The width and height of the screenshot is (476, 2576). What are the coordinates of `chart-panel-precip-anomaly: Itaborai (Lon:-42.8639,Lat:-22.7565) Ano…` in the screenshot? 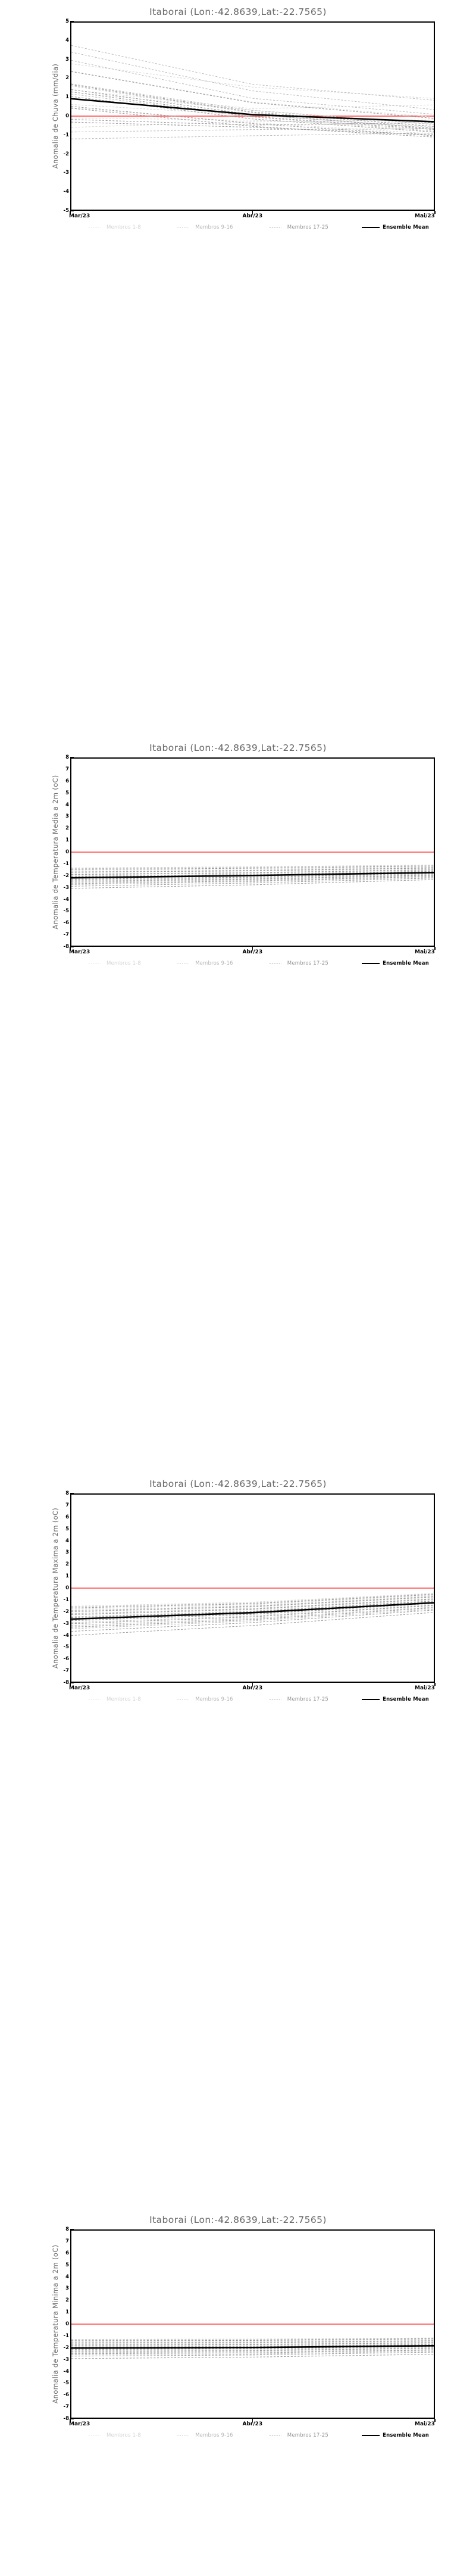 It's located at (238, 184).